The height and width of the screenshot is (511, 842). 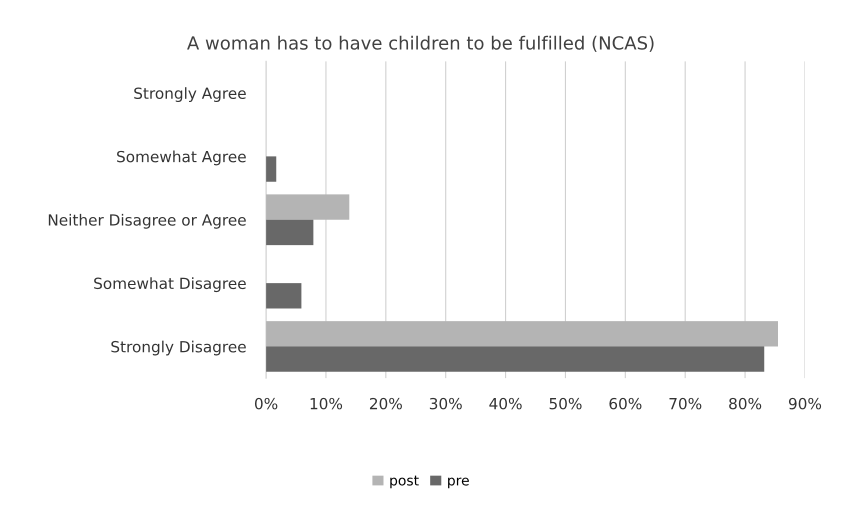 What do you see at coordinates (505, 404) in the screenshot?
I see `x-tick-label: 40%` at bounding box center [505, 404].